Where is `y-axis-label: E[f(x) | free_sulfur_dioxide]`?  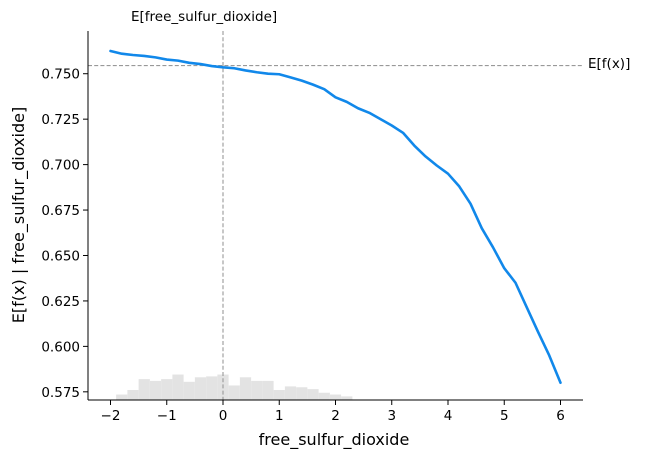 y-axis-label: E[f(x) | free_sulfur_dioxide] is located at coordinates (19, 215).